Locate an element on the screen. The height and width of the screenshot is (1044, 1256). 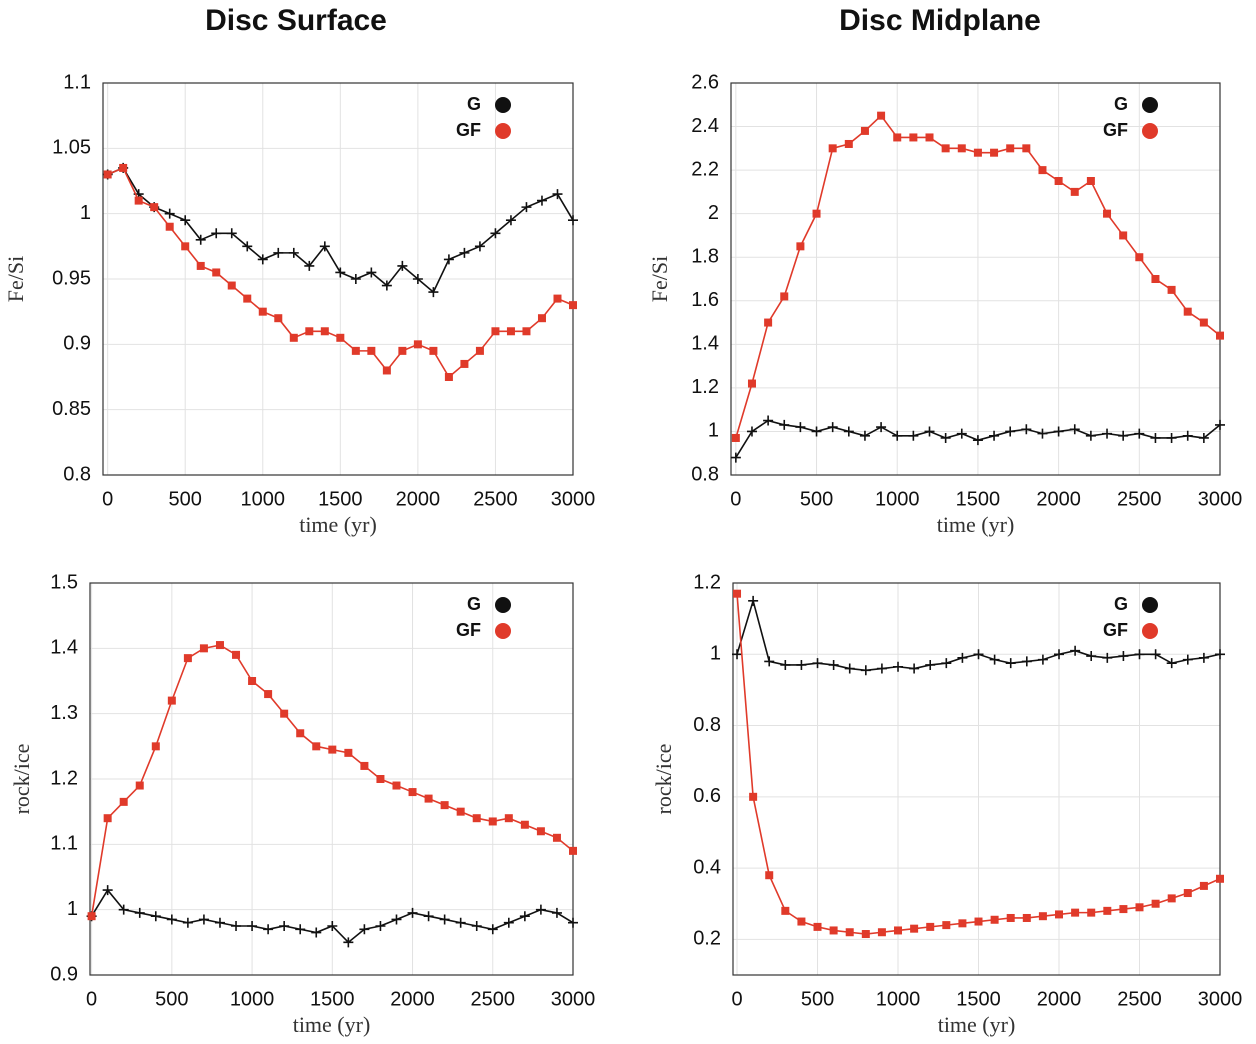
x-tick-label: 2000 is located at coordinates (418, 499).